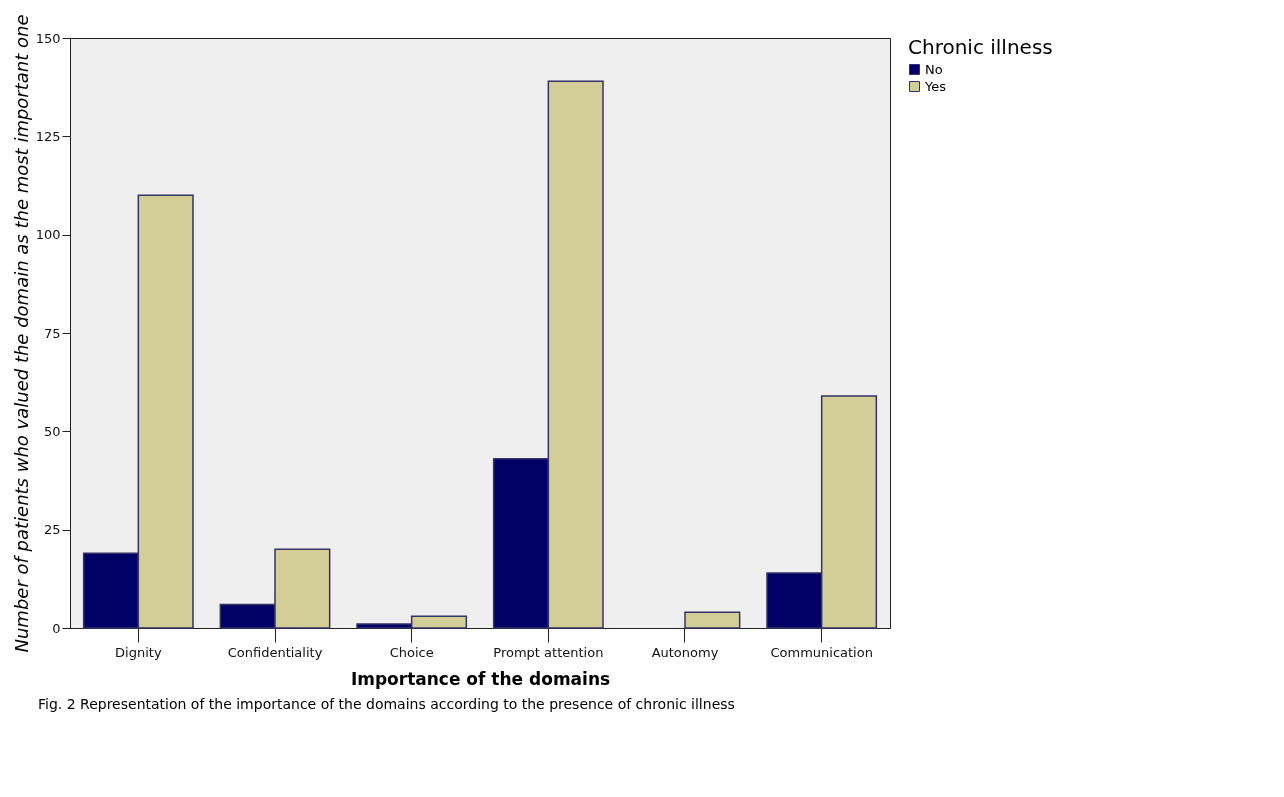  I want to click on y-tick-label: 150, so click(48, 38).